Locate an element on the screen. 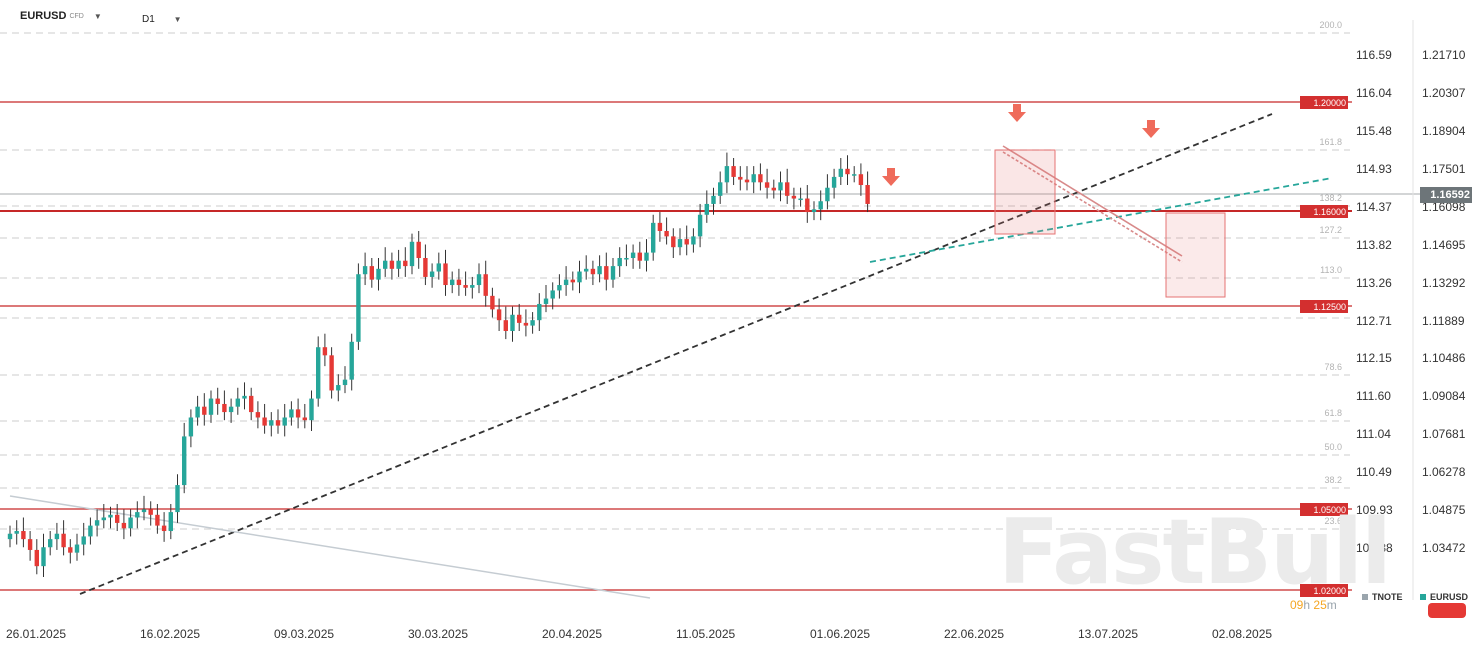  timeframe-selector: D1 ▼ is located at coordinates (162, 19).